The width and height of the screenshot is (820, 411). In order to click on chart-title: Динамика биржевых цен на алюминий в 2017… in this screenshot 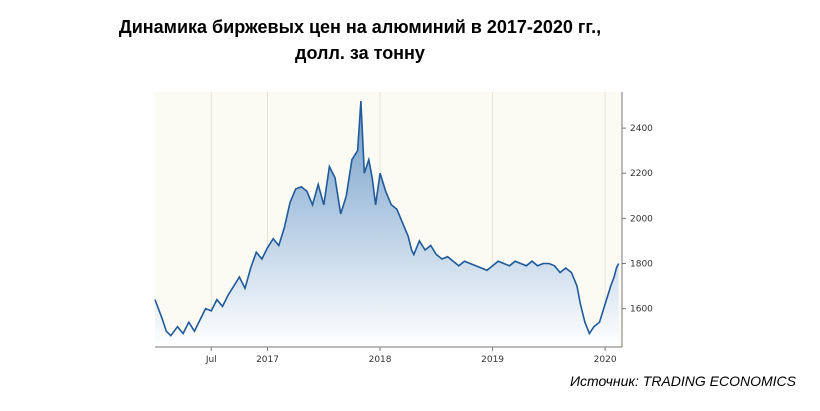, I will do `click(360, 40)`.